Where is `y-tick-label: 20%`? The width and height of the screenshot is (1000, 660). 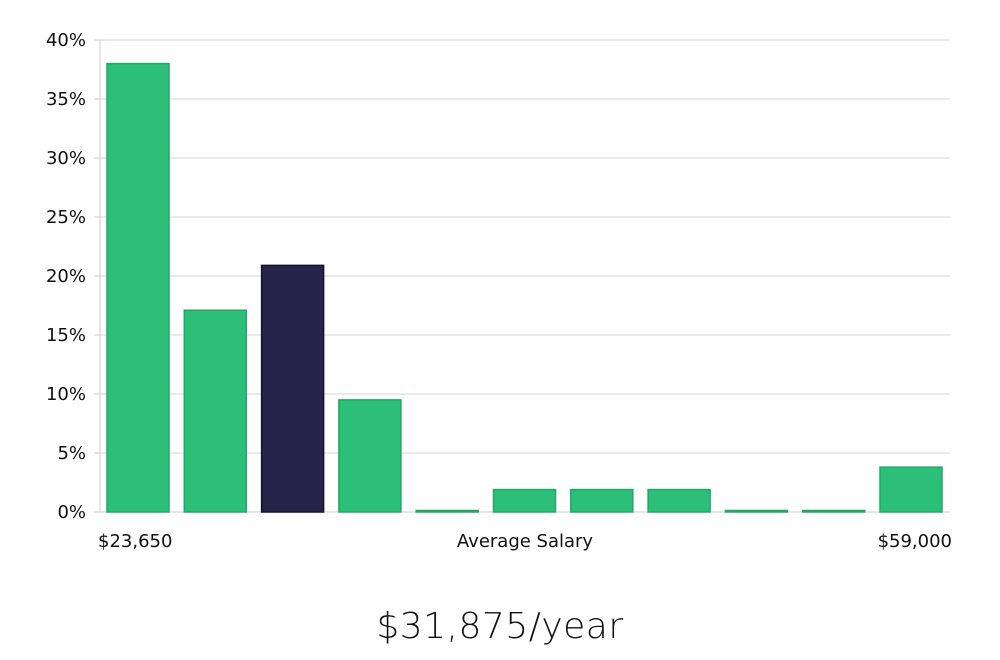 y-tick-label: 20% is located at coordinates (66, 276).